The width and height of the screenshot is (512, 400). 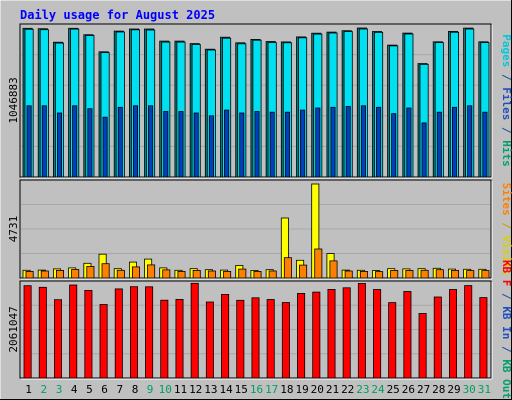 What do you see at coordinates (257, 263) in the screenshot?
I see `series-sites` at bounding box center [257, 263].